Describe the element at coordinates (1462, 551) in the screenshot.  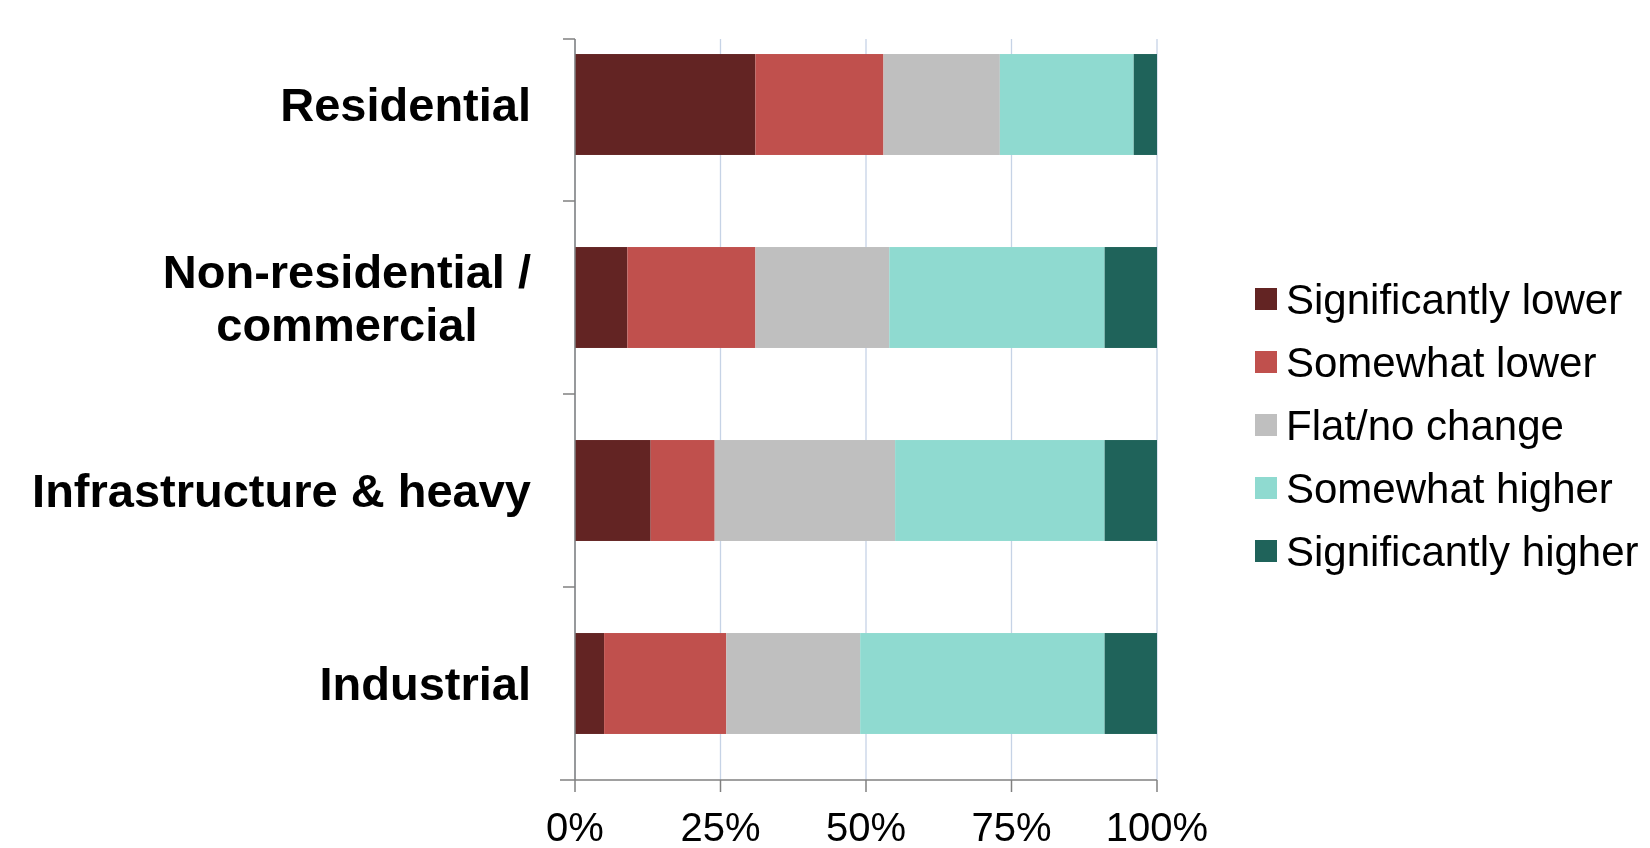
I see `legend-label: Significantly higher` at that location.